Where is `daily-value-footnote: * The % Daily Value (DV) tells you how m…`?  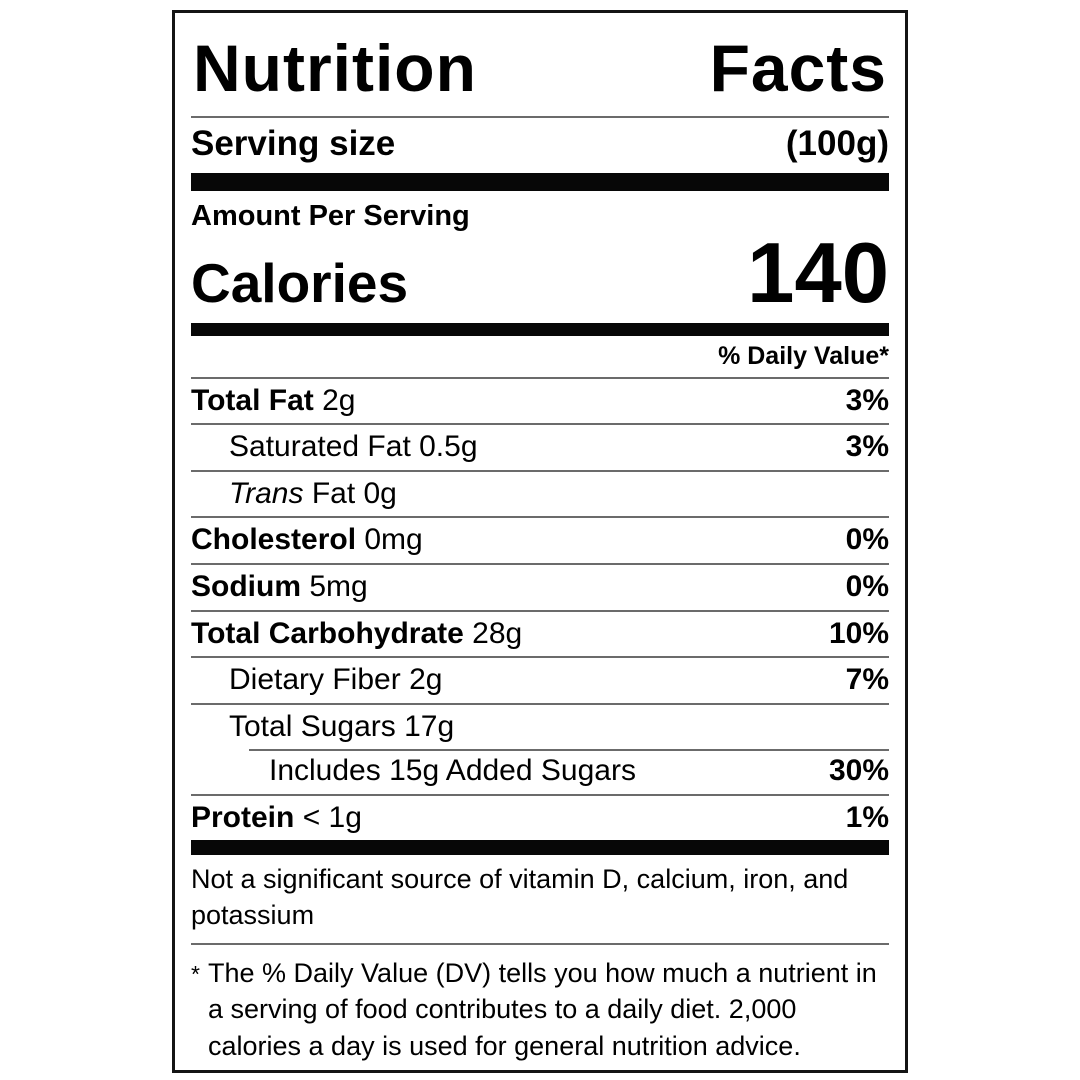
daily-value-footnote: * The % Daily Value (DV) tells you how m… is located at coordinates (540, 1004).